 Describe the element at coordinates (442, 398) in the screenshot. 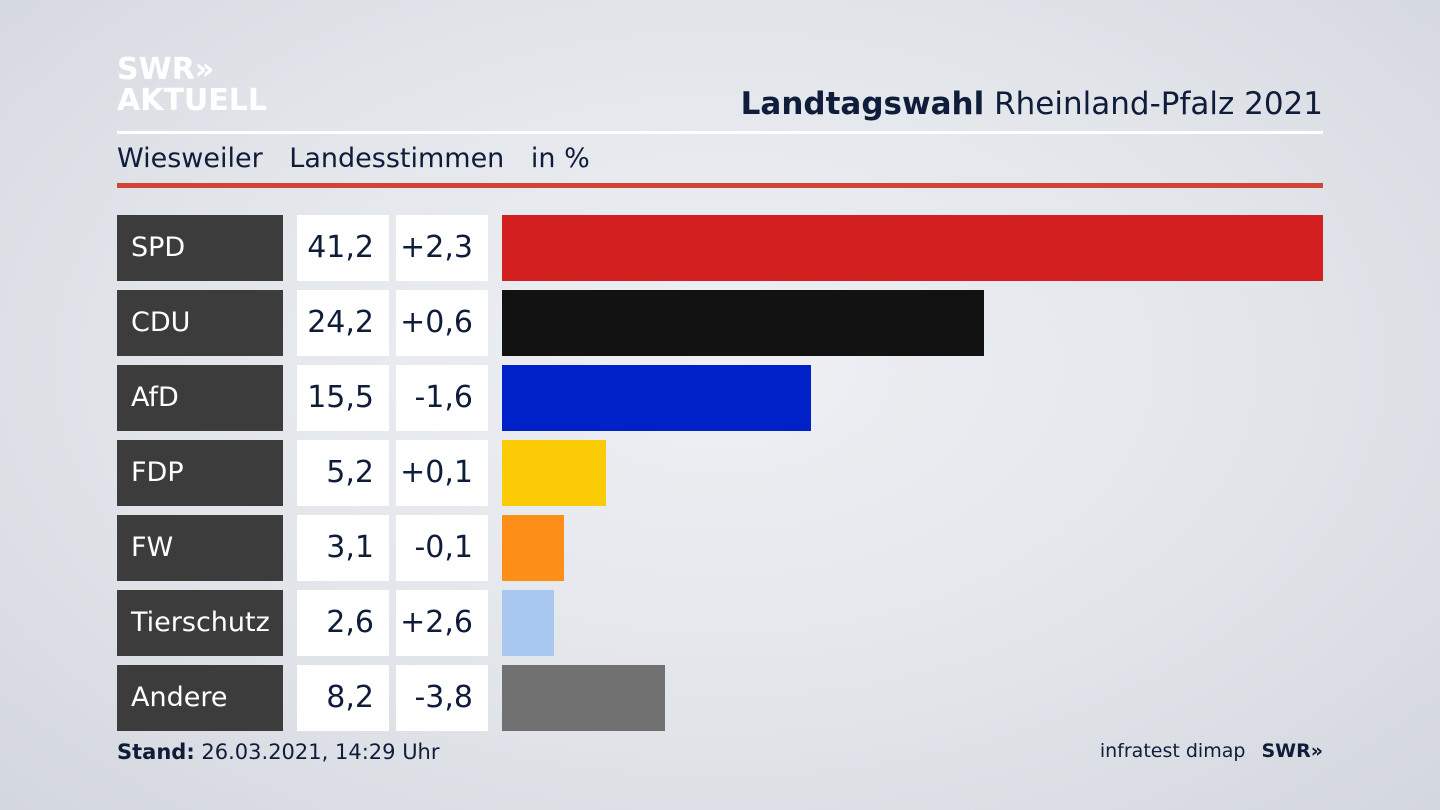

I see `change-value: -1,6` at that location.